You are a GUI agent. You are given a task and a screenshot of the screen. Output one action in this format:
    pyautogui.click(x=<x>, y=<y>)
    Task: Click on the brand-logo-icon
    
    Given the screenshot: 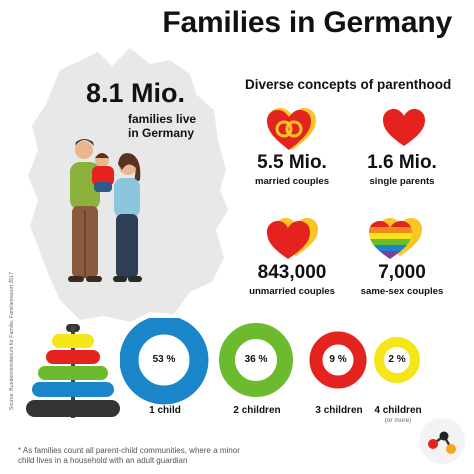 What is the action you would take?
    pyautogui.click(x=442, y=441)
    